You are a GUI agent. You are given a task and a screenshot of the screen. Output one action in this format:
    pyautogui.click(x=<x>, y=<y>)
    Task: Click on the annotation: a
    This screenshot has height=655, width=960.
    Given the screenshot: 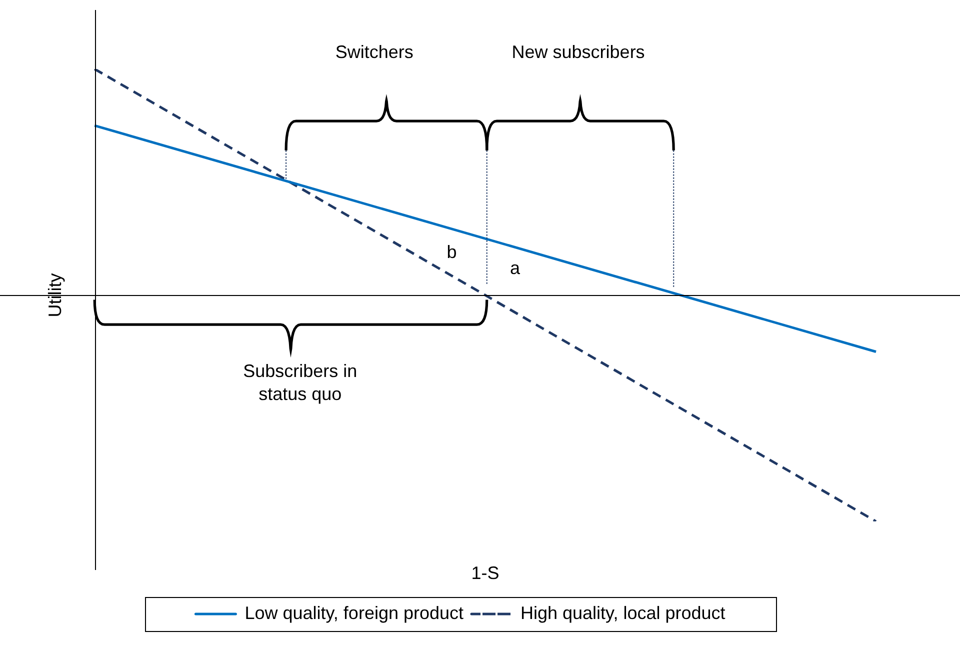 What is the action you would take?
    pyautogui.click(x=515, y=268)
    